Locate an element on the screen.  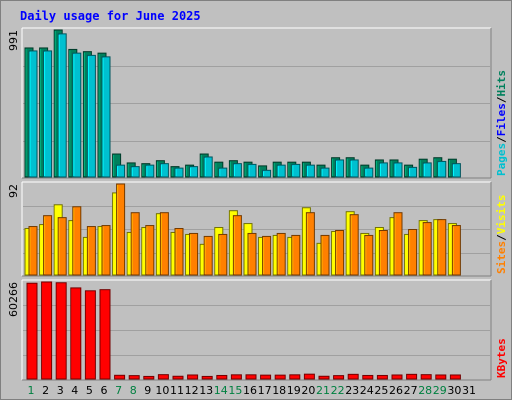
x-axis-day-label: 29 is located at coordinates (440, 390).